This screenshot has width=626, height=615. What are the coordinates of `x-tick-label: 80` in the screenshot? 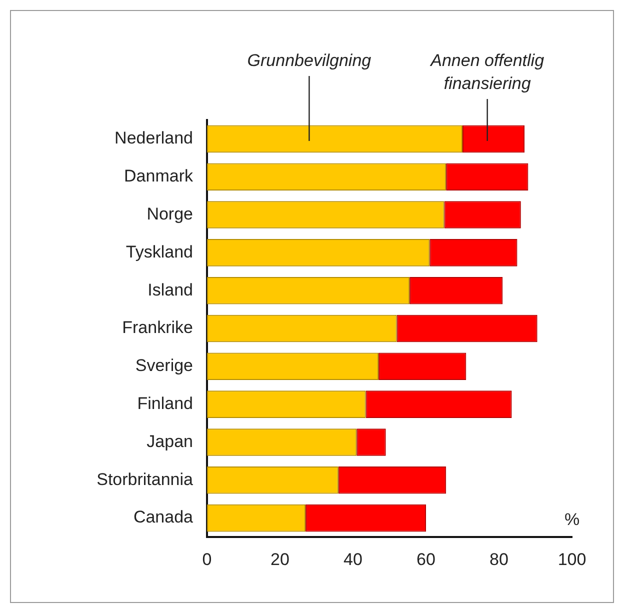 It's located at (499, 559).